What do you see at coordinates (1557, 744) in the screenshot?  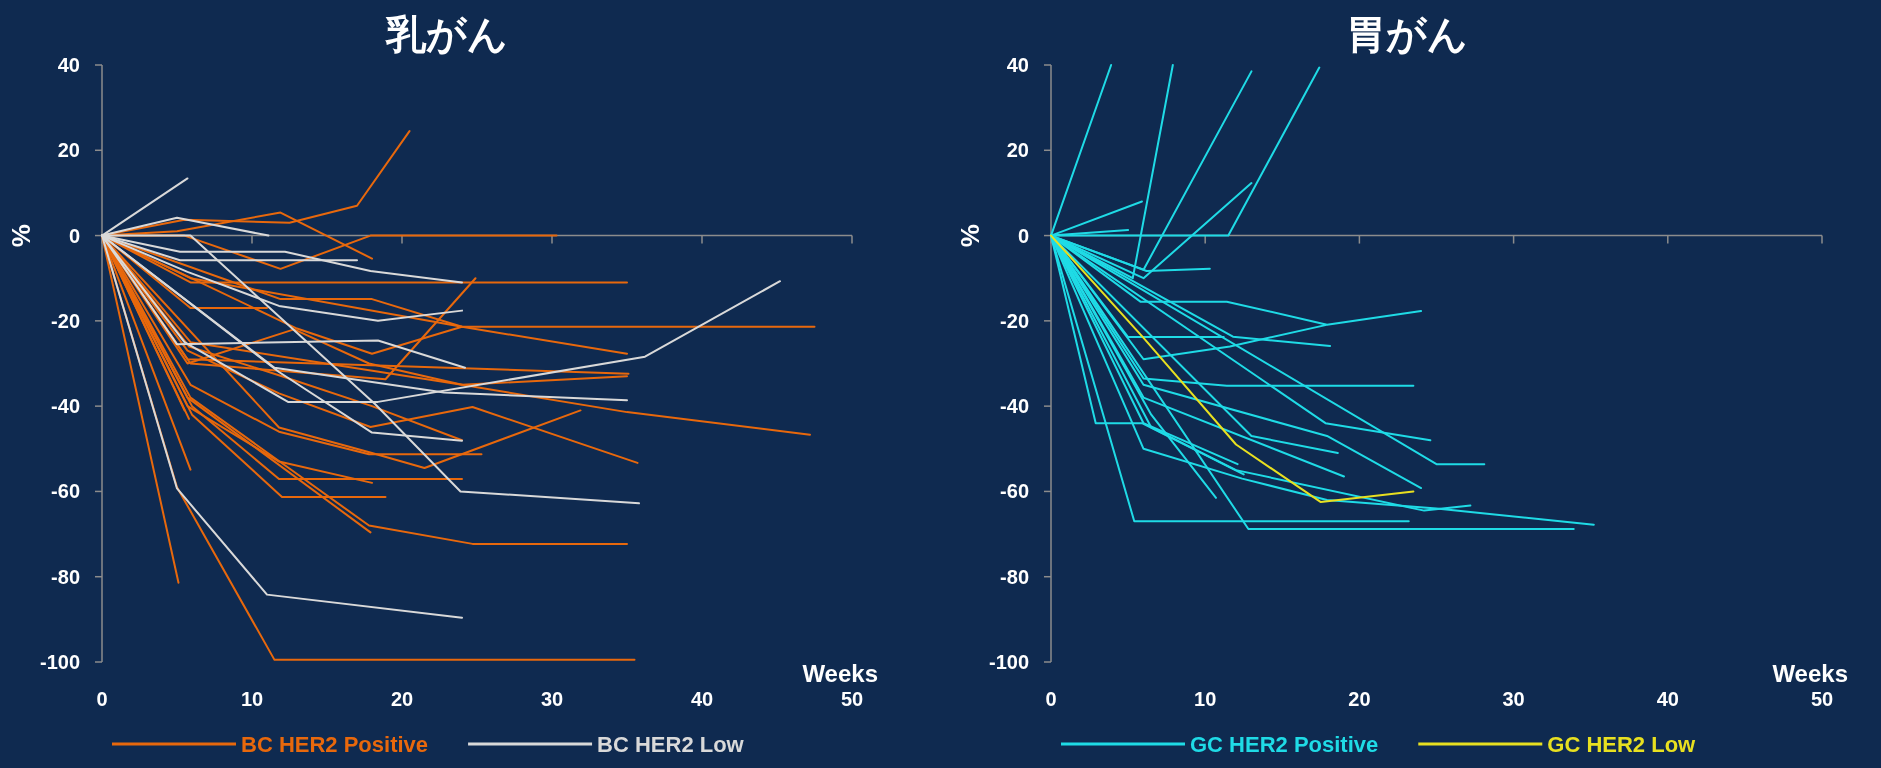 I see `legend: GC HER2 Low` at bounding box center [1557, 744].